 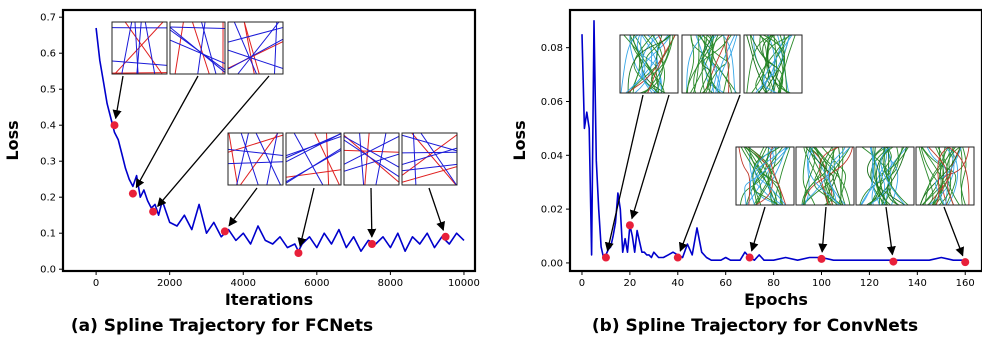 I want to click on x-tick-label: 2000, so click(x=169, y=283).